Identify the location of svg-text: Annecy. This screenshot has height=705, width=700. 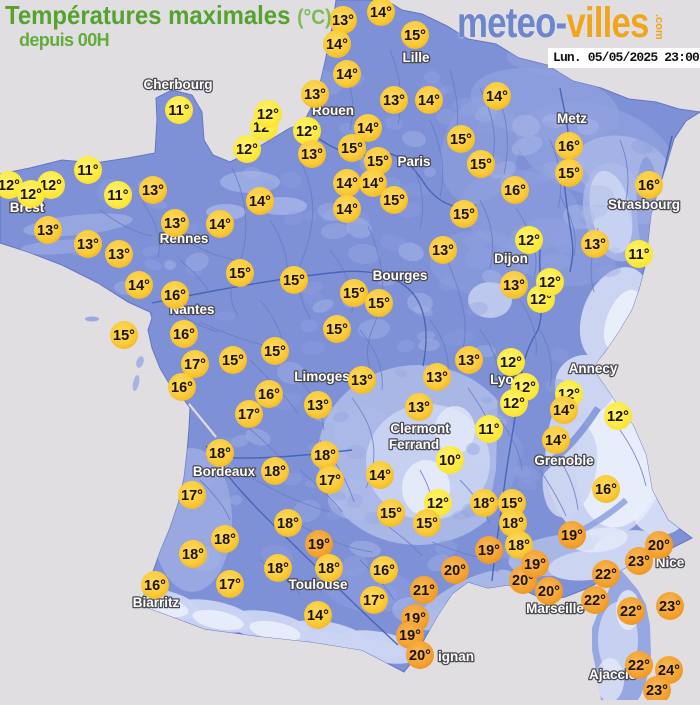
(593, 368).